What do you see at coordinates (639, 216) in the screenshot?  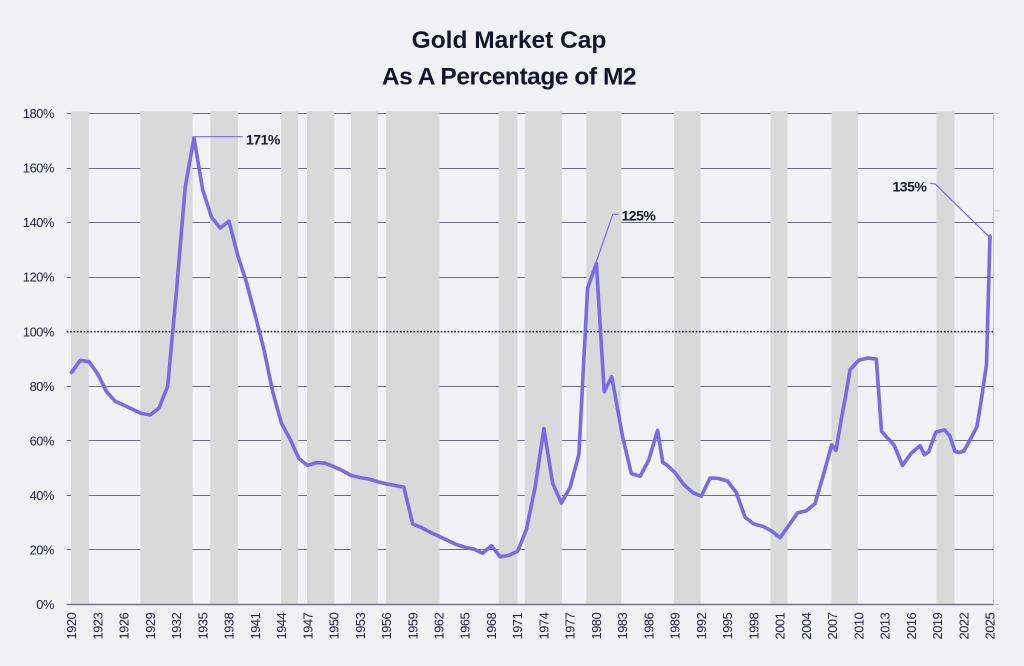 I see `svg-text: 125%` at bounding box center [639, 216].